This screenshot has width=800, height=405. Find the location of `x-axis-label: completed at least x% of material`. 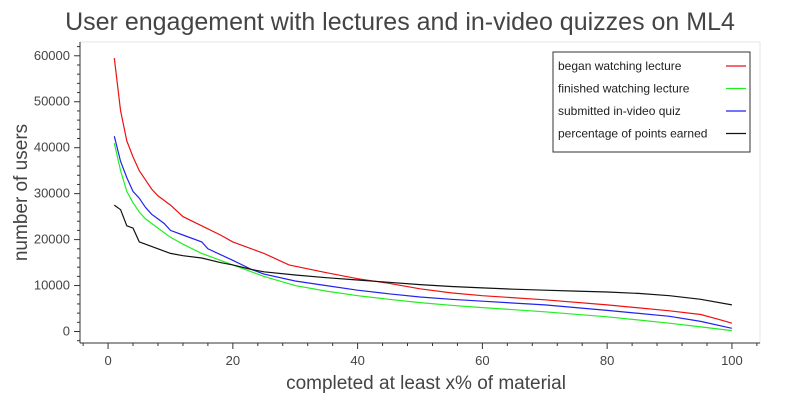

x-axis-label: completed at least x% of material is located at coordinates (426, 383).